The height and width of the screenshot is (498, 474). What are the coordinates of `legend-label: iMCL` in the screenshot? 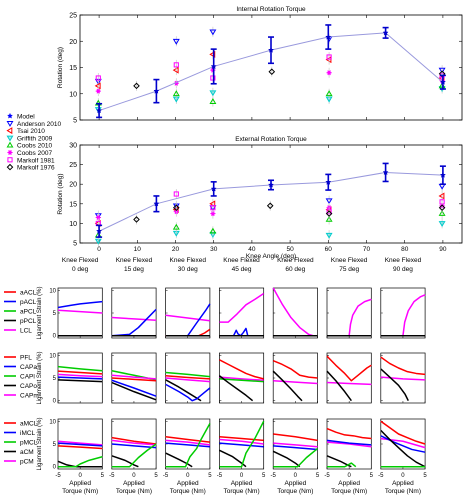 It's located at (28, 433).